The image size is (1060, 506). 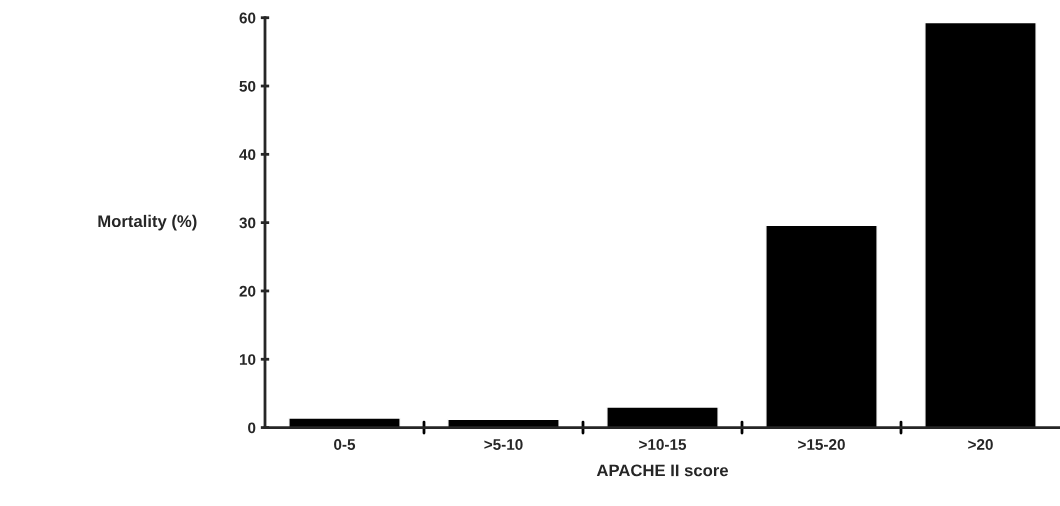 I want to click on y-tick-label: 40, so click(x=247, y=155).